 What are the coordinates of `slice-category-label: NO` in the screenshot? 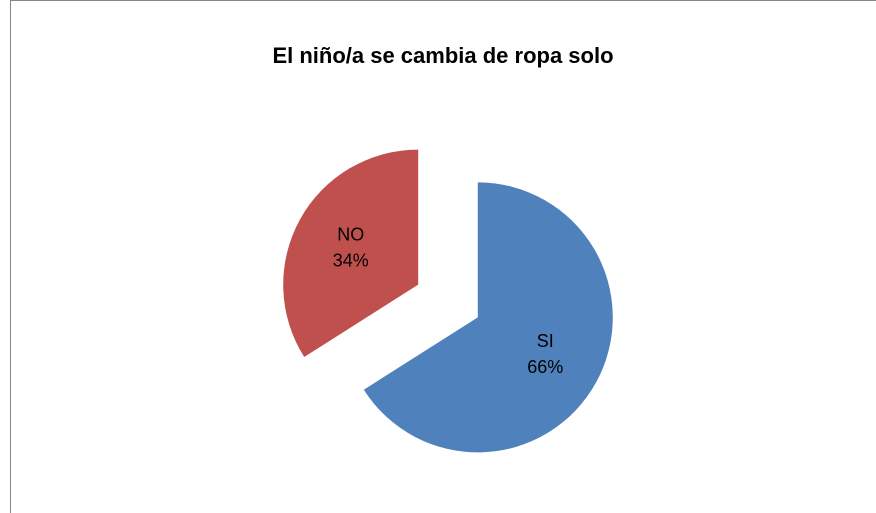 It's located at (350, 234).